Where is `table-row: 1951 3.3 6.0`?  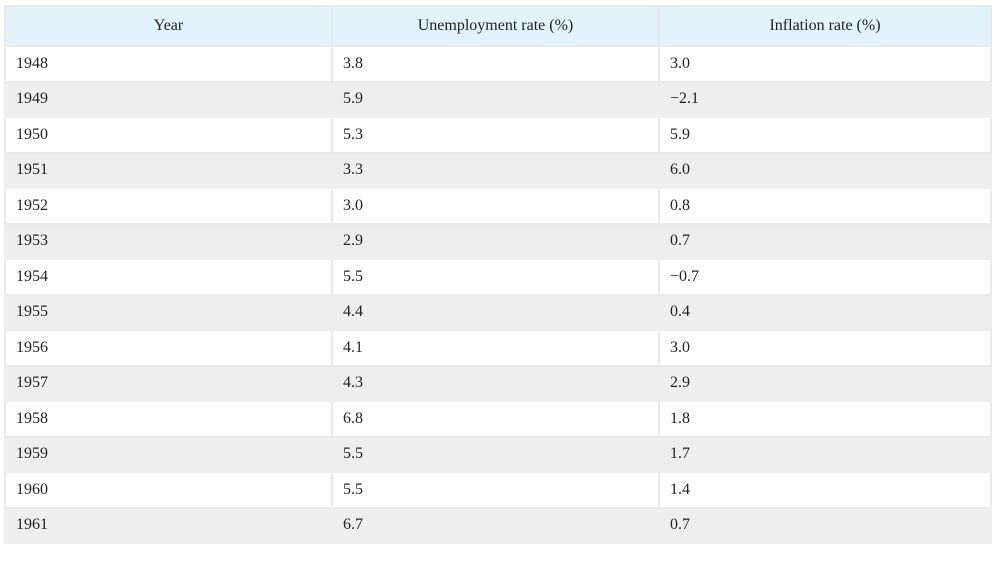
table-row: 1951 3.3 6.0 is located at coordinates (498, 170).